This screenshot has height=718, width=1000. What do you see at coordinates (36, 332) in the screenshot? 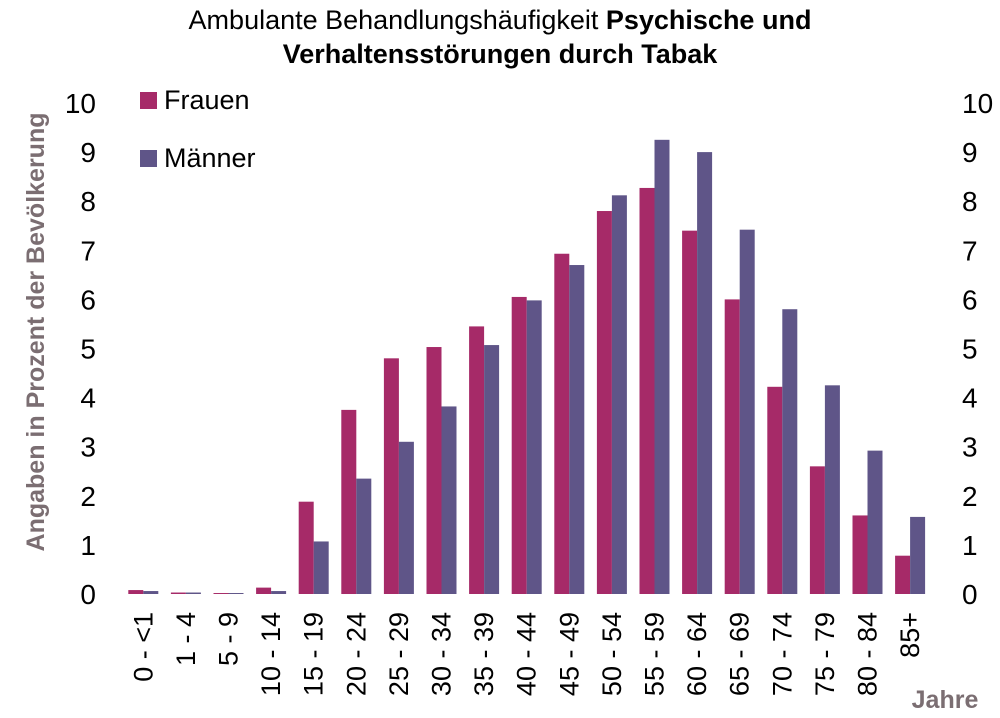
I see `y-axis-label: Angaben in Prozent der Bevölkerung` at bounding box center [36, 332].